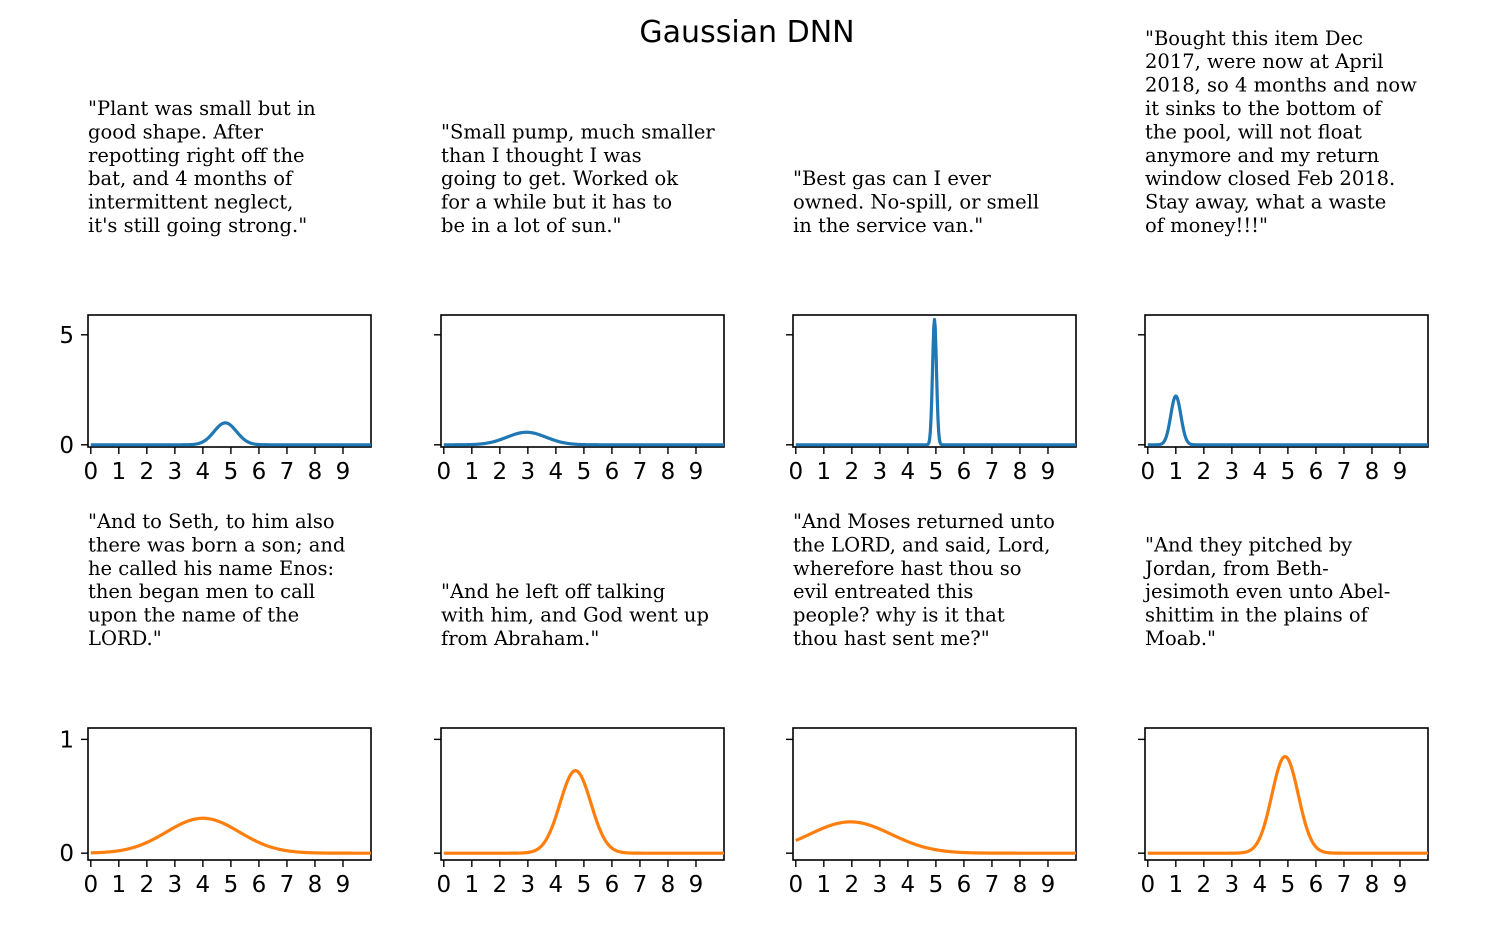 This screenshot has height=934, width=1495. What do you see at coordinates (1248, 544) in the screenshot?
I see `caption-line: "And they pitched by` at bounding box center [1248, 544].